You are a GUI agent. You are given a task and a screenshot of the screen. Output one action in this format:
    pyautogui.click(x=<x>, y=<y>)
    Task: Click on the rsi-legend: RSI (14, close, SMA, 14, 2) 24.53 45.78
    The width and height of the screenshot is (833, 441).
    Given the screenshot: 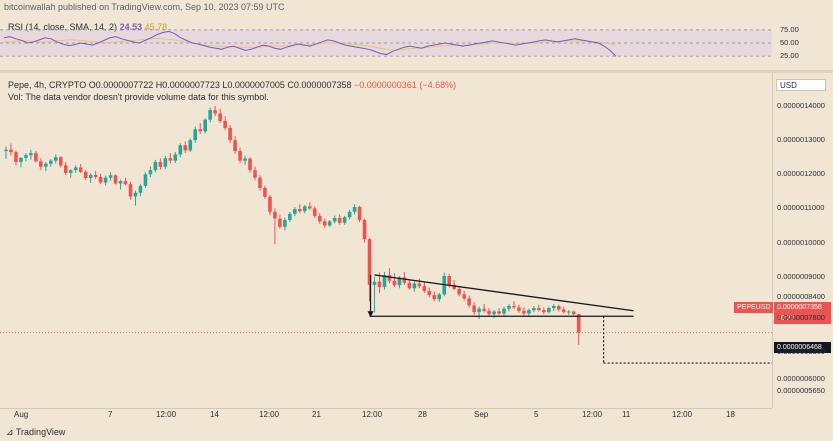 What is the action you would take?
    pyautogui.click(x=87, y=27)
    